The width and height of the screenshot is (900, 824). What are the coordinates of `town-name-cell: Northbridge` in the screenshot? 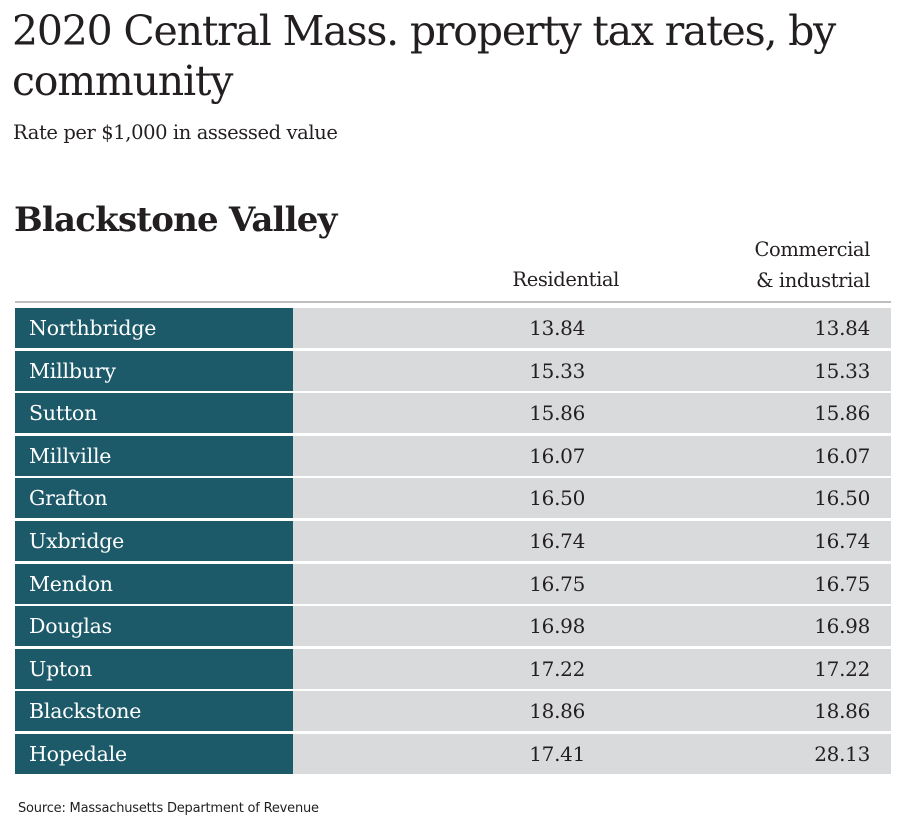 It's located at (154, 328).